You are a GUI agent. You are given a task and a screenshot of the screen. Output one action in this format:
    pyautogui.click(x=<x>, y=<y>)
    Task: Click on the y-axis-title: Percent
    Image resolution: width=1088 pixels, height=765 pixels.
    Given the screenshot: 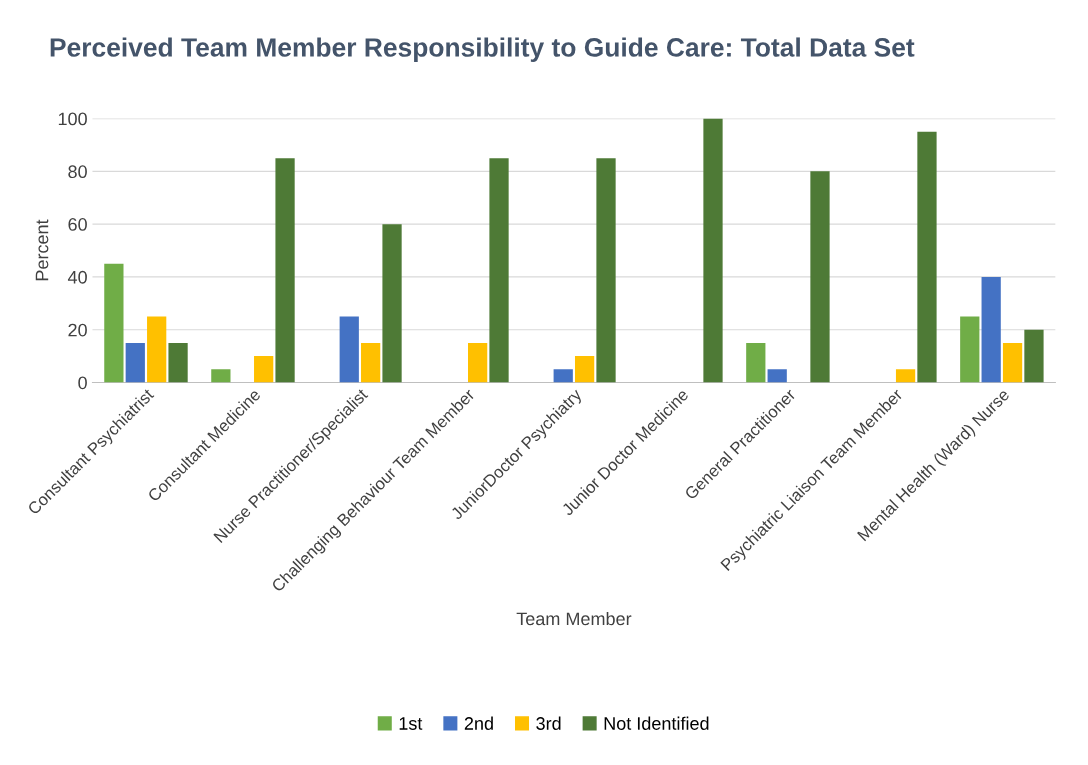 What is the action you would take?
    pyautogui.click(x=42, y=250)
    